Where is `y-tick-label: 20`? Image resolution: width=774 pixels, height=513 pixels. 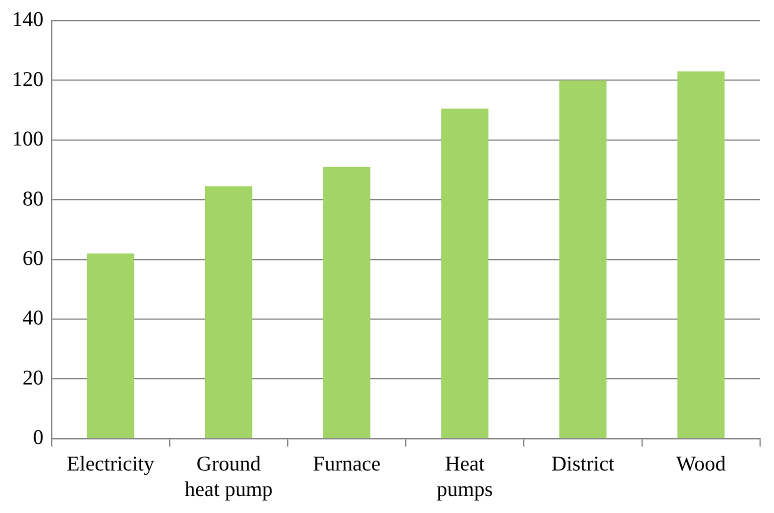 y-tick-label: 20 is located at coordinates (33, 377).